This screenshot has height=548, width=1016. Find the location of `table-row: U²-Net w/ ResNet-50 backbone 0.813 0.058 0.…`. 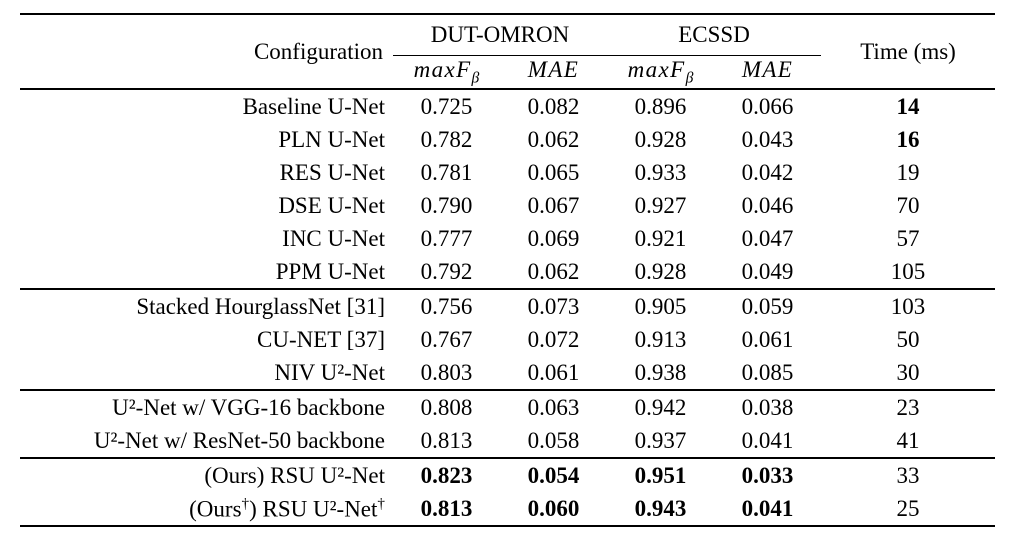

table-row: U²-Net w/ ResNet-50 backbone 0.813 0.058 0.… is located at coordinates (507, 441).